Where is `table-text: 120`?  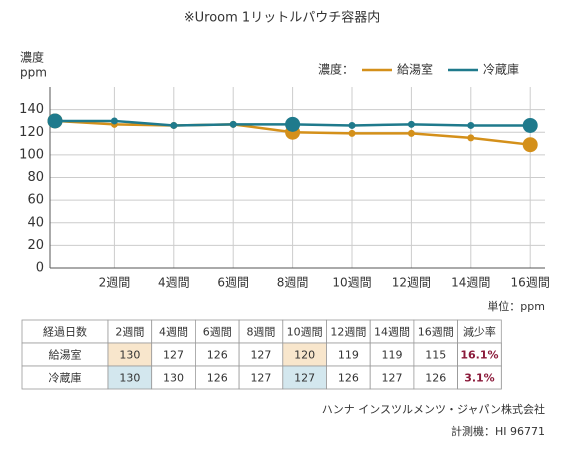 table-text: 120 is located at coordinates (304, 355).